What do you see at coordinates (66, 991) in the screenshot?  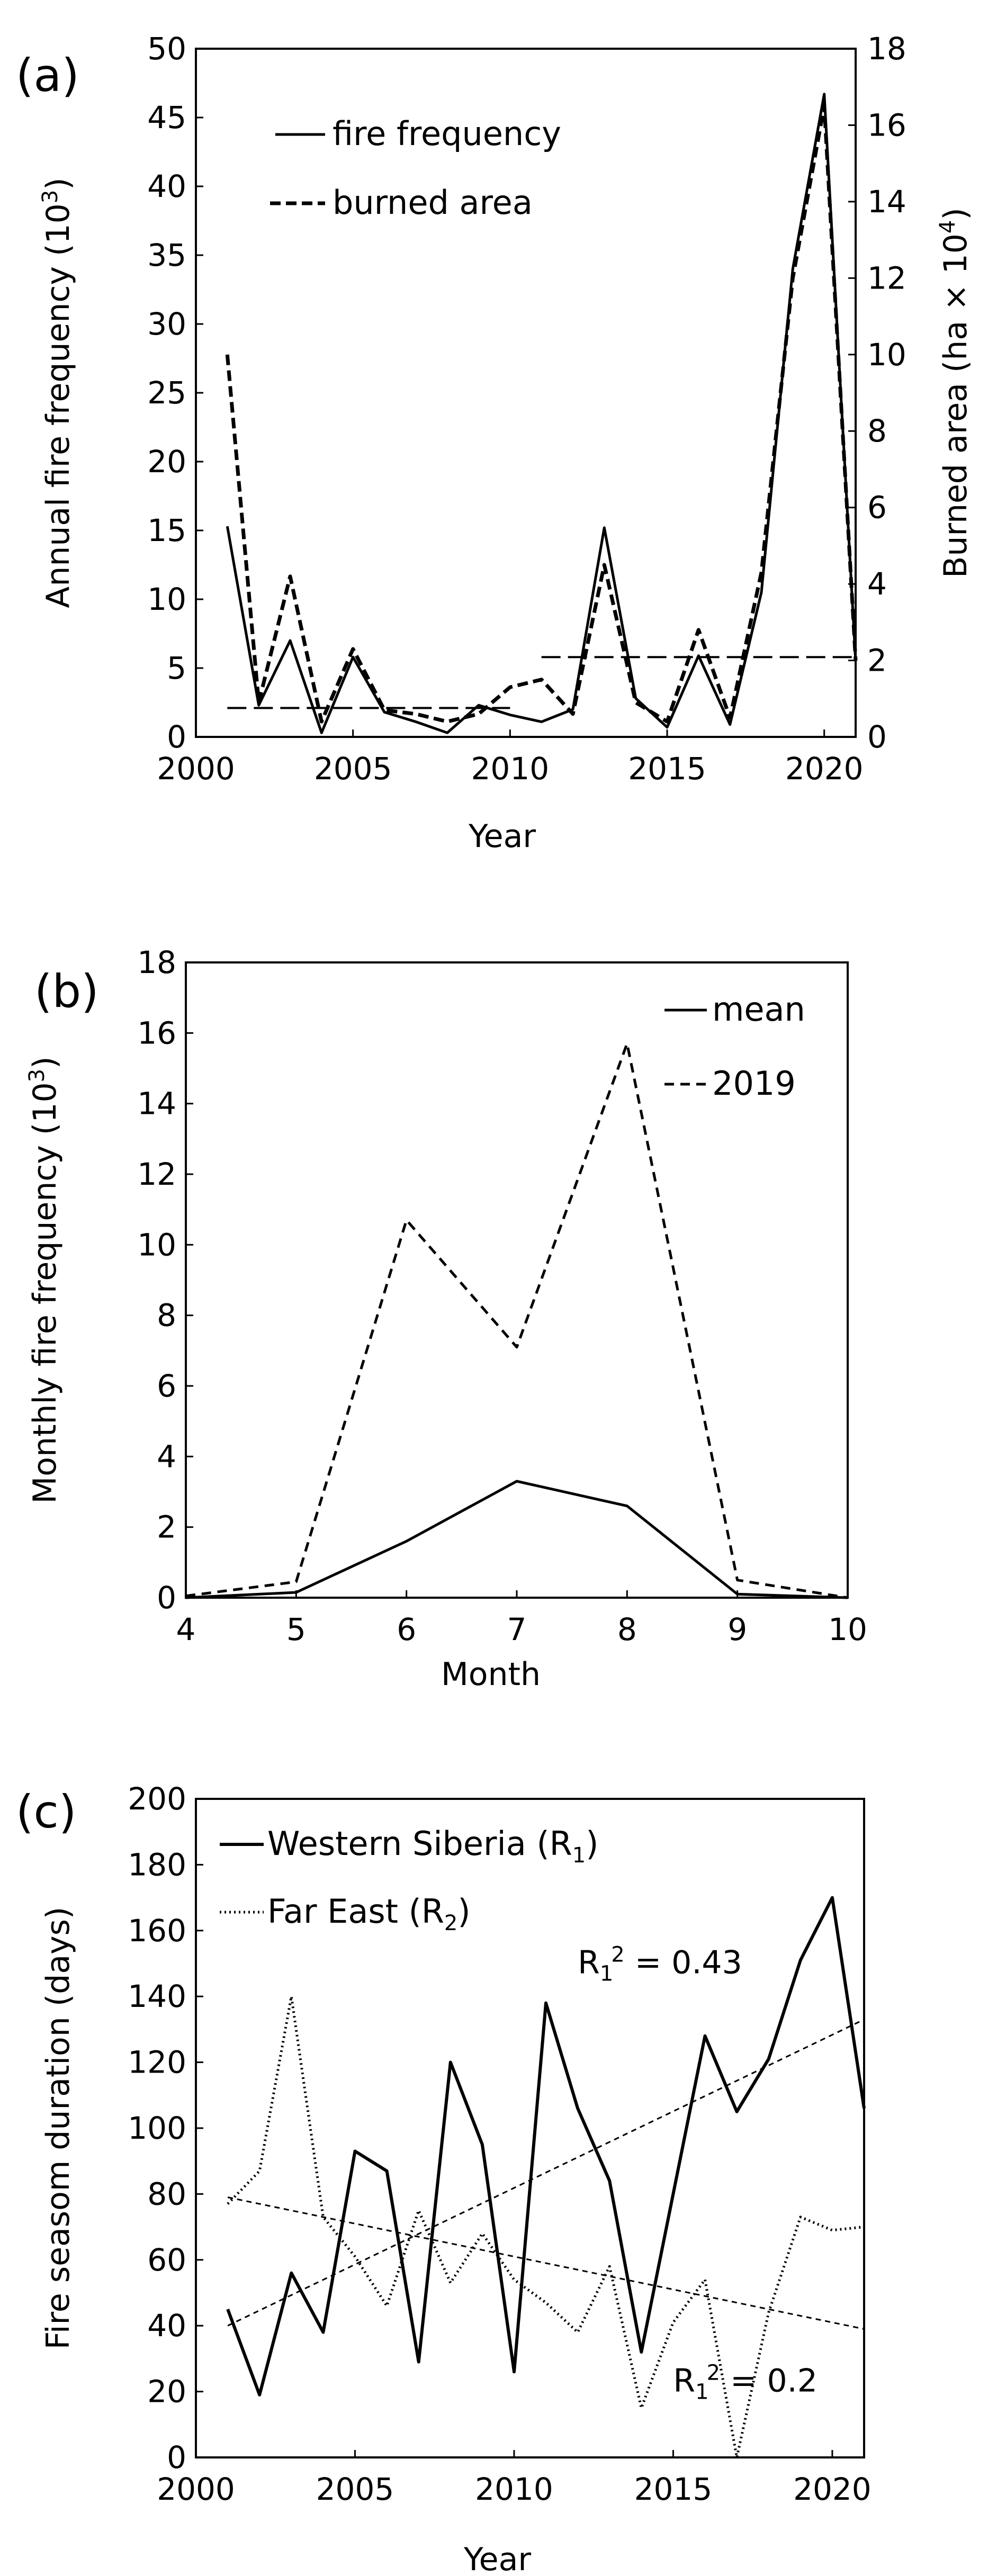 I see `panel-b-label: (b)` at bounding box center [66, 991].